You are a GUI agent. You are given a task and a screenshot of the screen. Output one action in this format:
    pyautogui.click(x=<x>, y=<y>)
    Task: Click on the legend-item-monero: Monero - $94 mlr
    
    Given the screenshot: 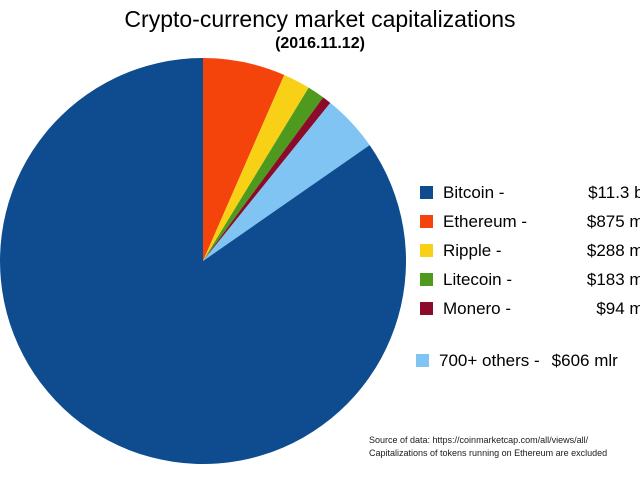 What is the action you would take?
    pyautogui.click(x=530, y=308)
    